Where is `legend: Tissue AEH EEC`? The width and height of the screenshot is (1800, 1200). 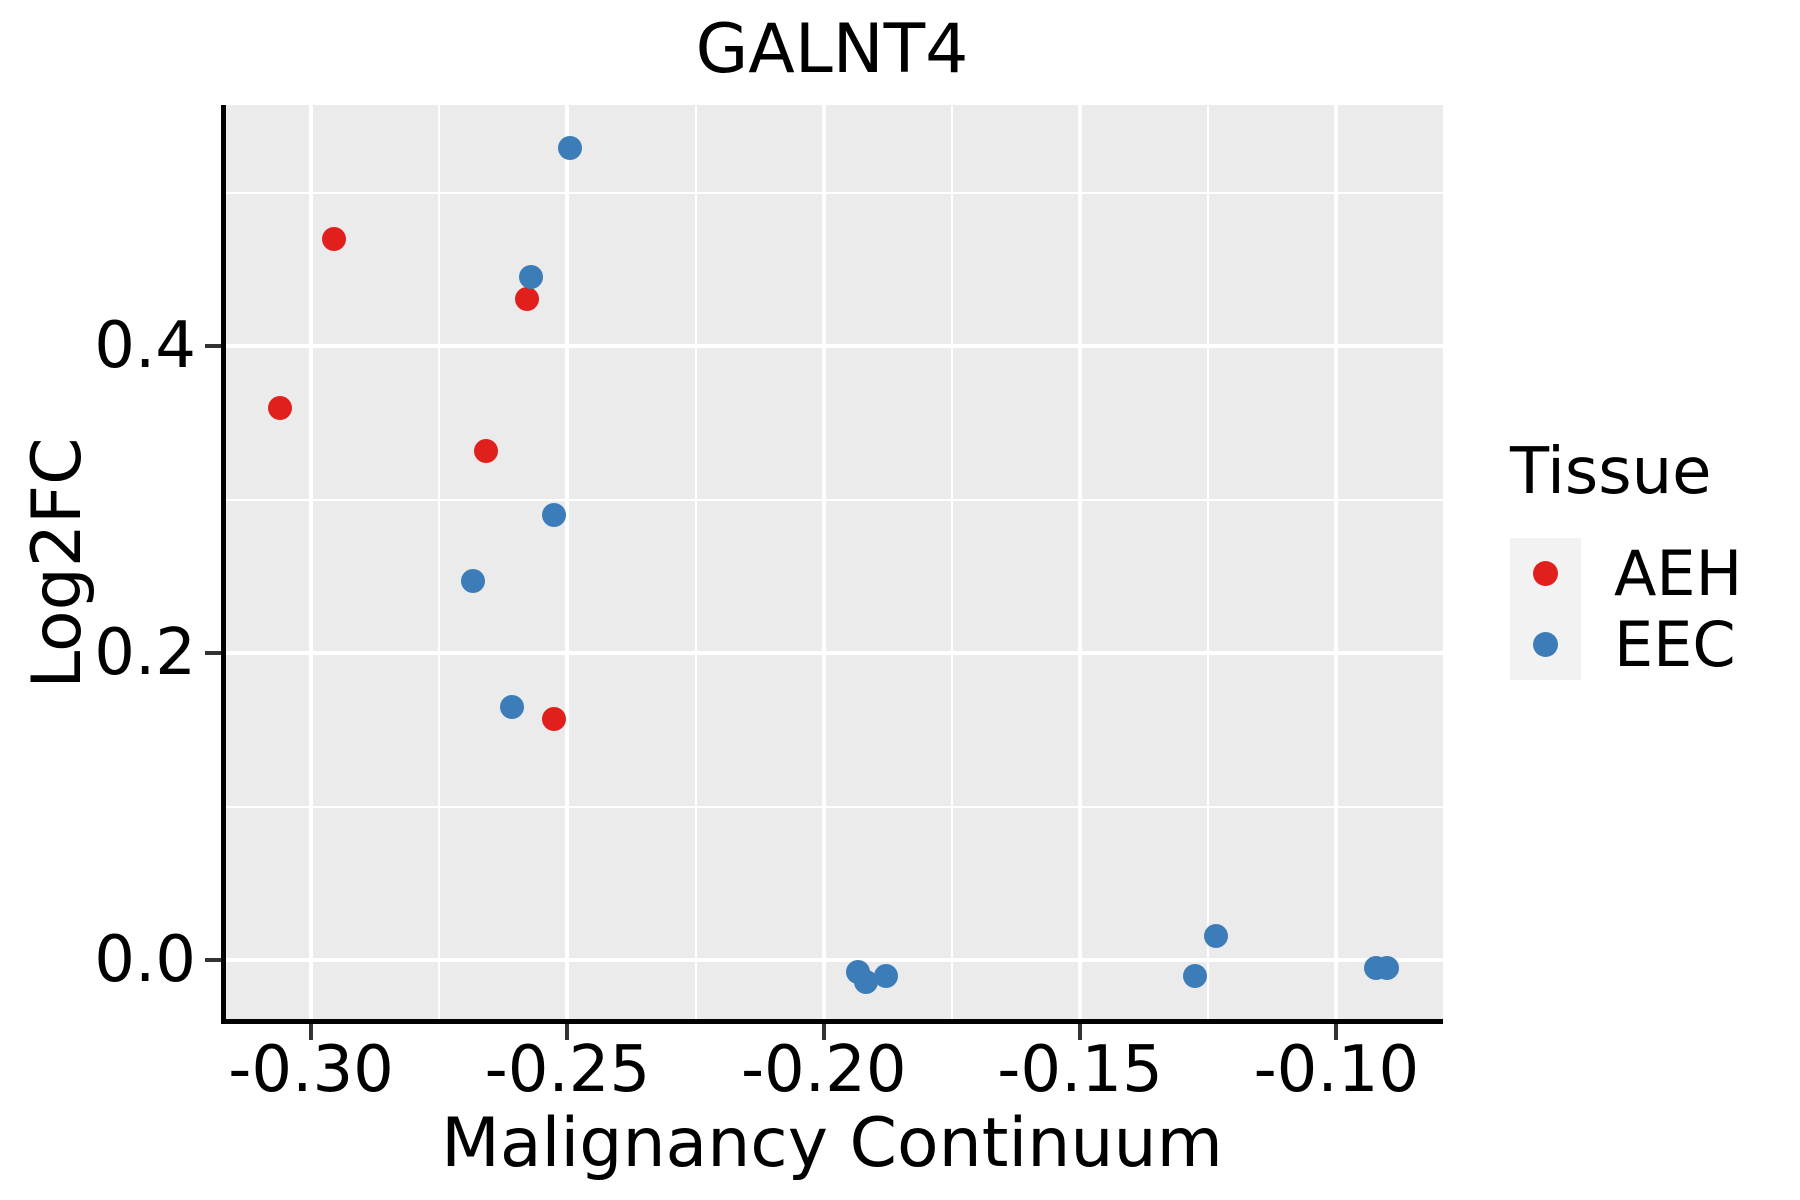 legend: Tissue AEH EEC is located at coordinates (1626, 558).